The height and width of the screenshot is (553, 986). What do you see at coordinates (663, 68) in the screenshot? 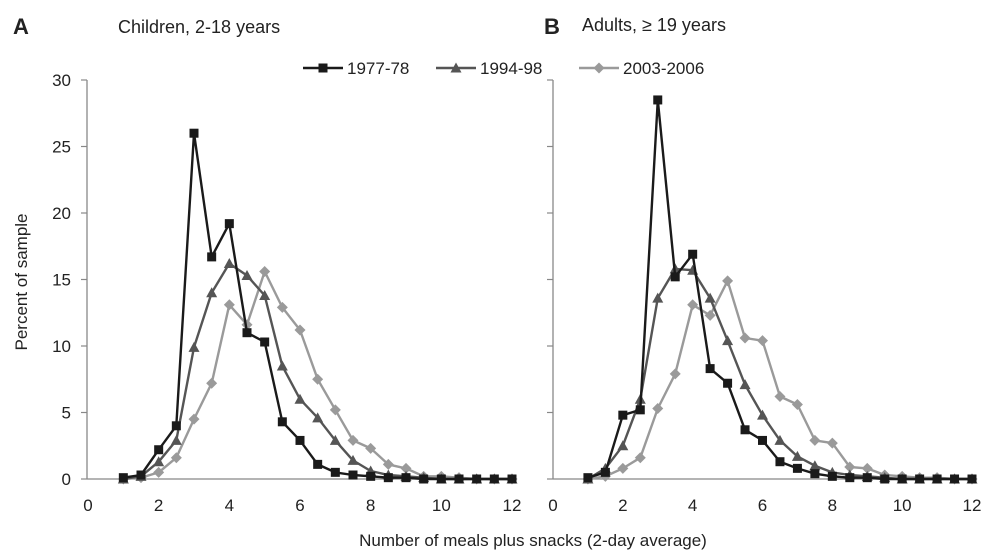
I see `legend-label: 2003-2006` at bounding box center [663, 68].